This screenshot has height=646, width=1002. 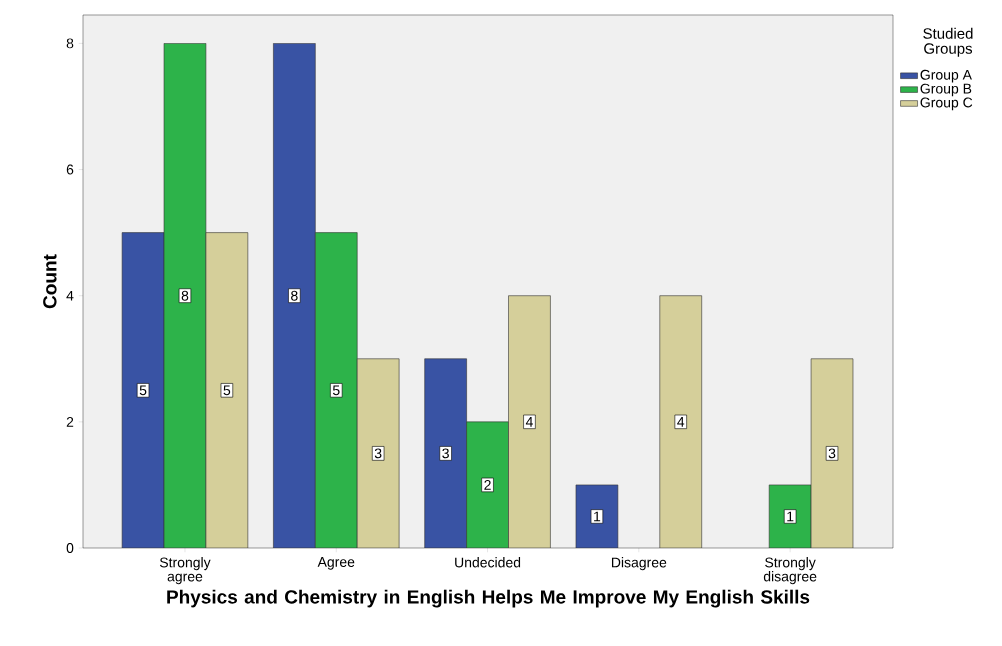 What do you see at coordinates (70, 295) in the screenshot?
I see `y-tick-label: 4` at bounding box center [70, 295].